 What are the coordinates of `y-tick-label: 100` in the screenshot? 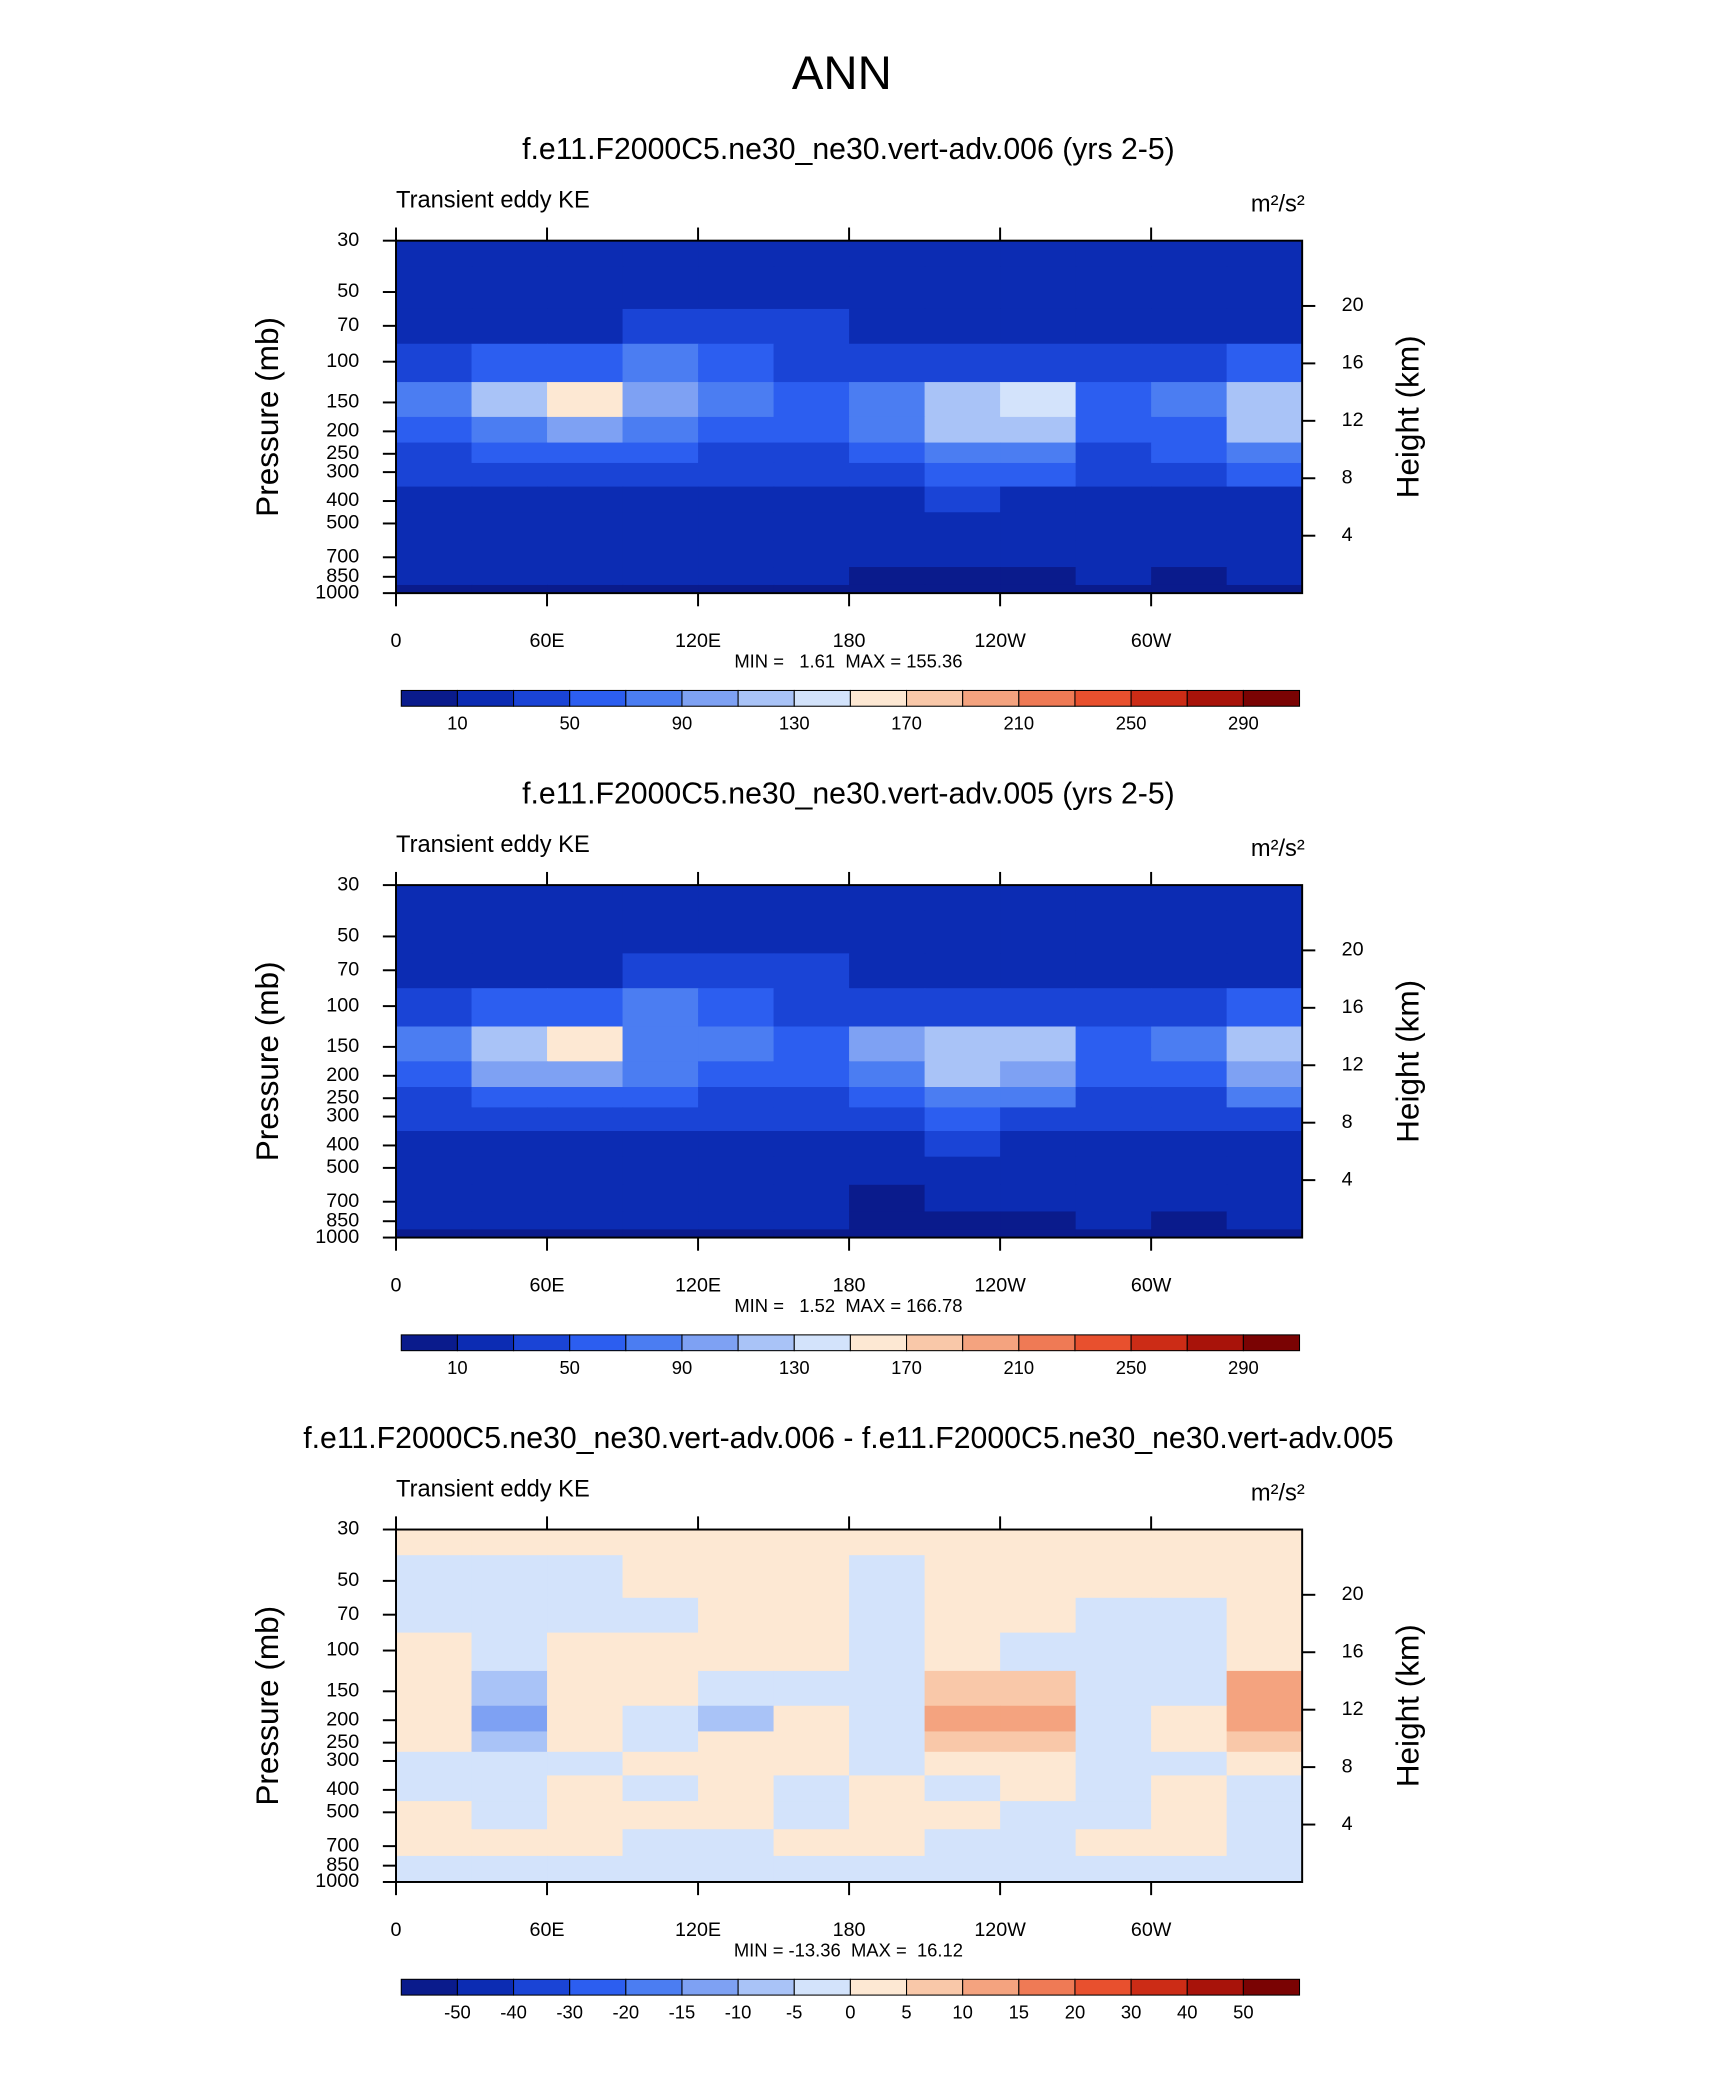 It's located at (342, 361).